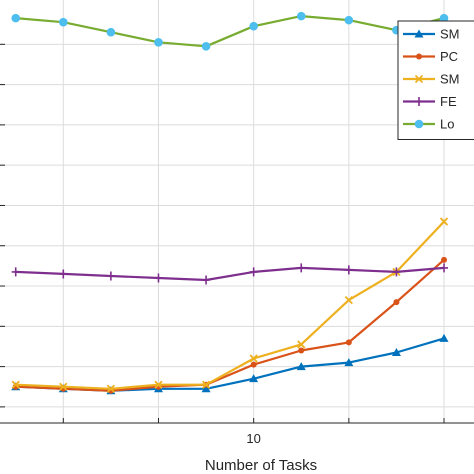 This screenshot has width=474, height=474. Describe the element at coordinates (448, 101) in the screenshot. I see `legend-label: FE` at that location.